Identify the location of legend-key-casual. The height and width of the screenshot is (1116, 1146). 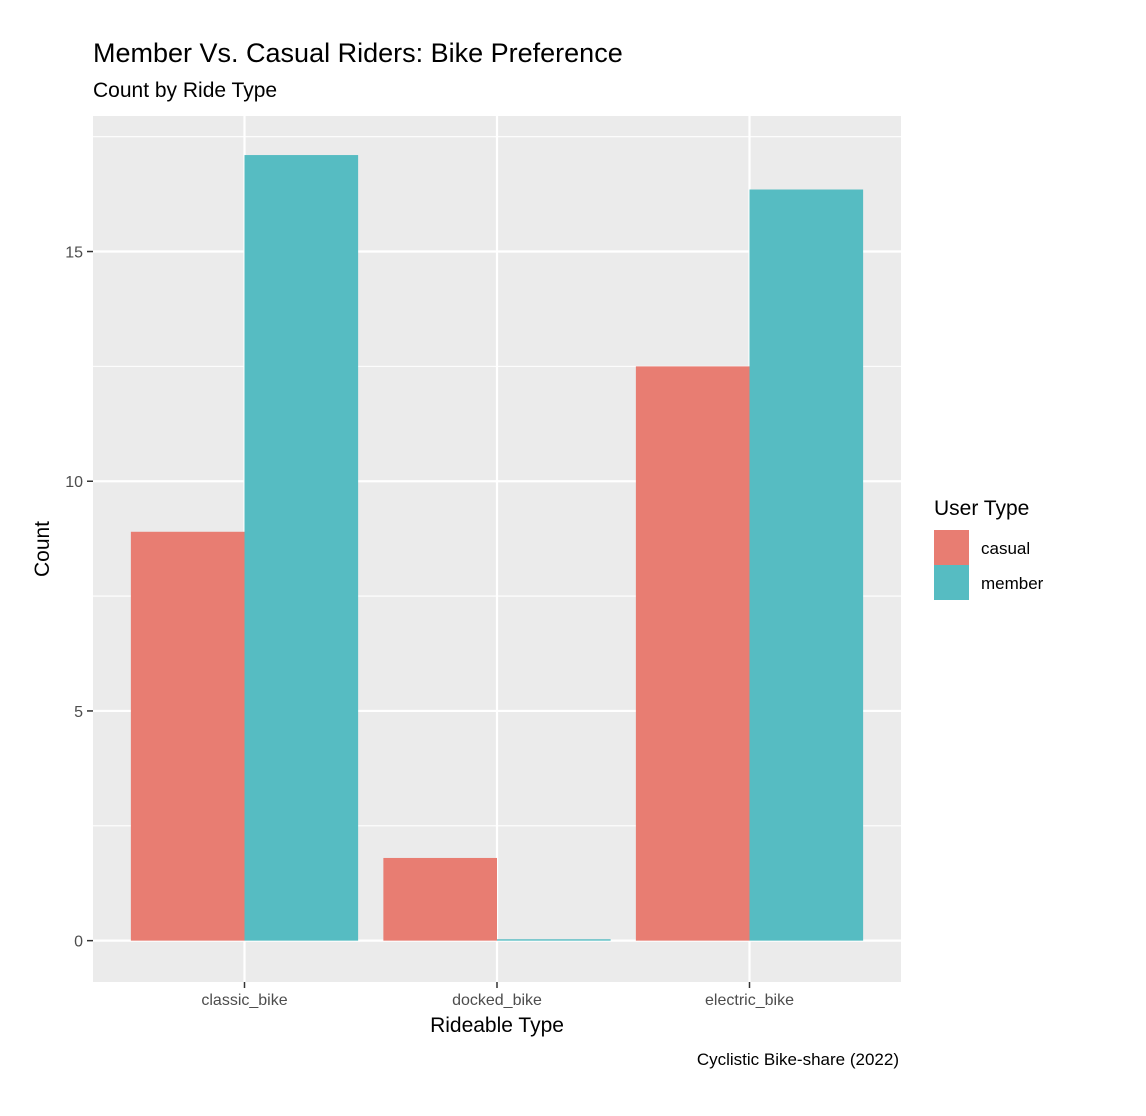
(951, 547).